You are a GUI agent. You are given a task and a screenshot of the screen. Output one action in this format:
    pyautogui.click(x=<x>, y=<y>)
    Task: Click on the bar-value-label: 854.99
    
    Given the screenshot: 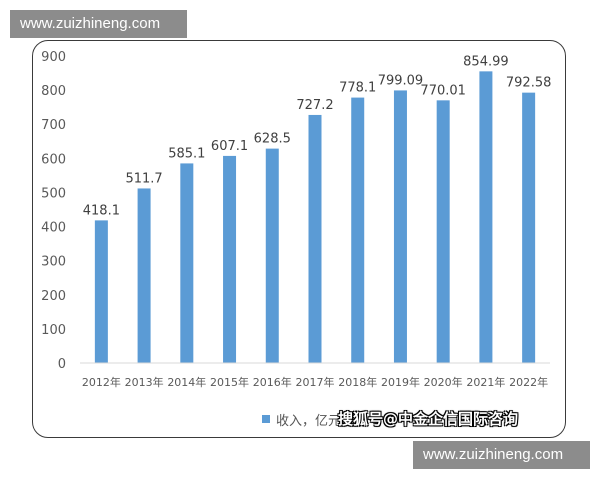 What is the action you would take?
    pyautogui.click(x=486, y=61)
    